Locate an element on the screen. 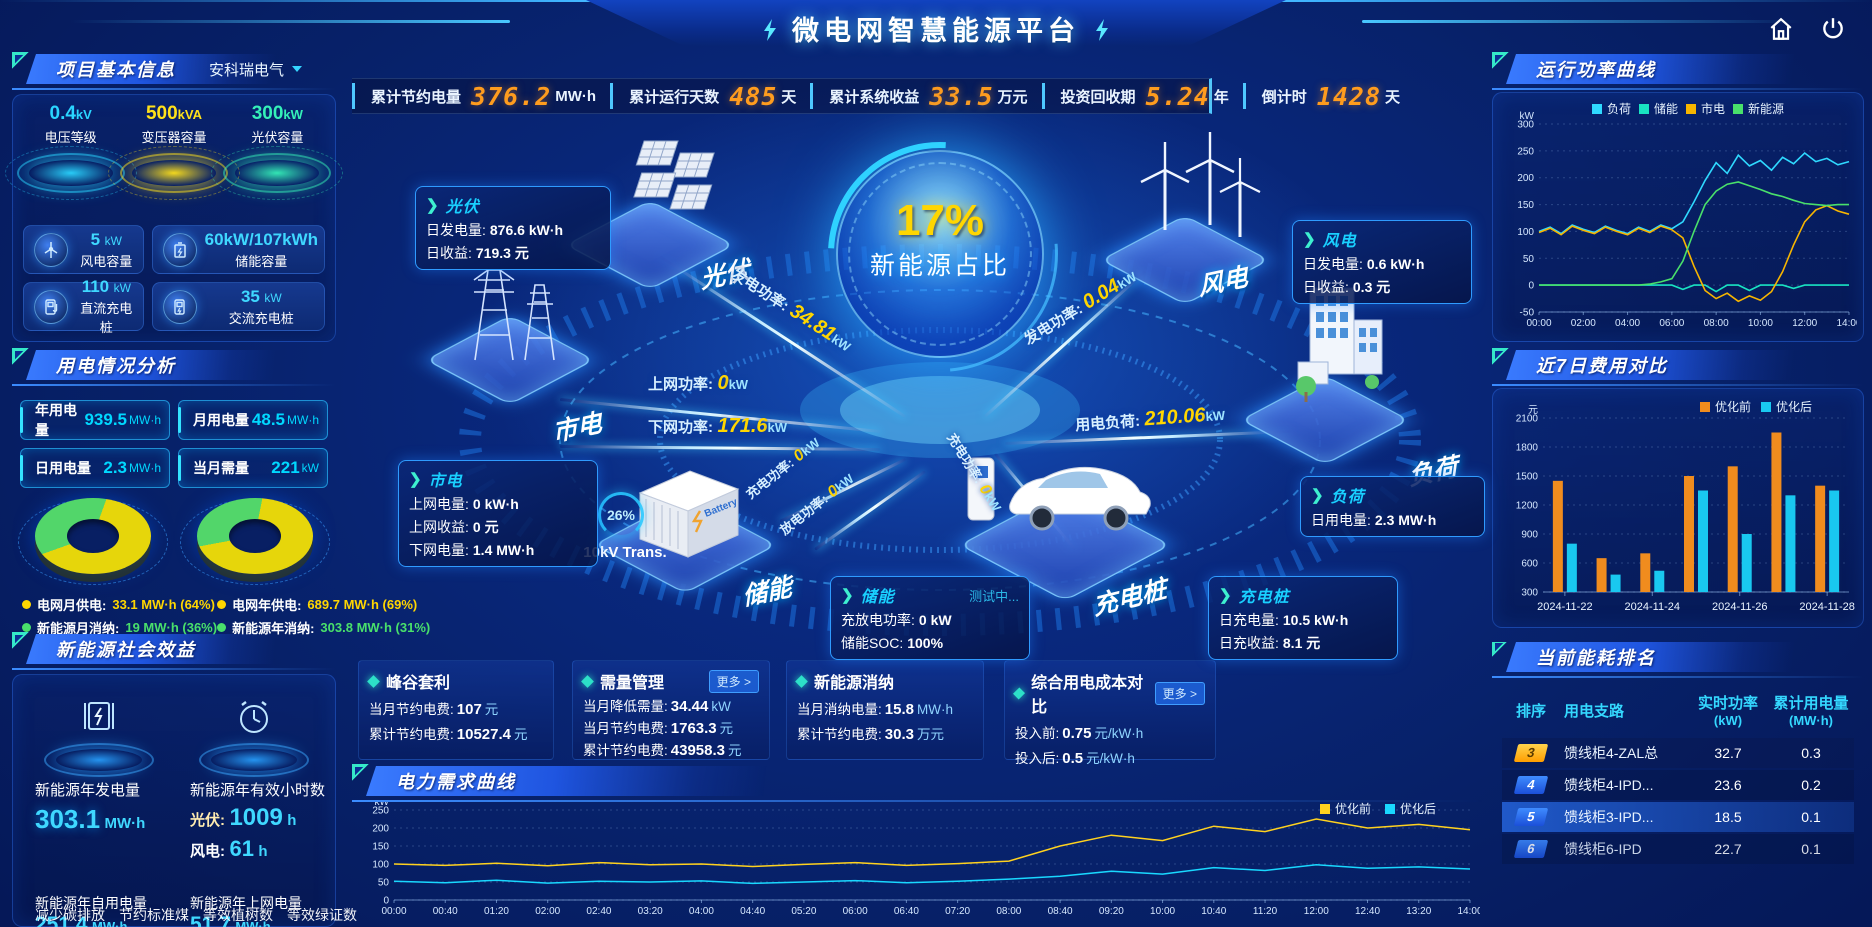 The width and height of the screenshot is (1872, 927). renewable-share-sphere: 17% 新能源占比 is located at coordinates (940, 254).